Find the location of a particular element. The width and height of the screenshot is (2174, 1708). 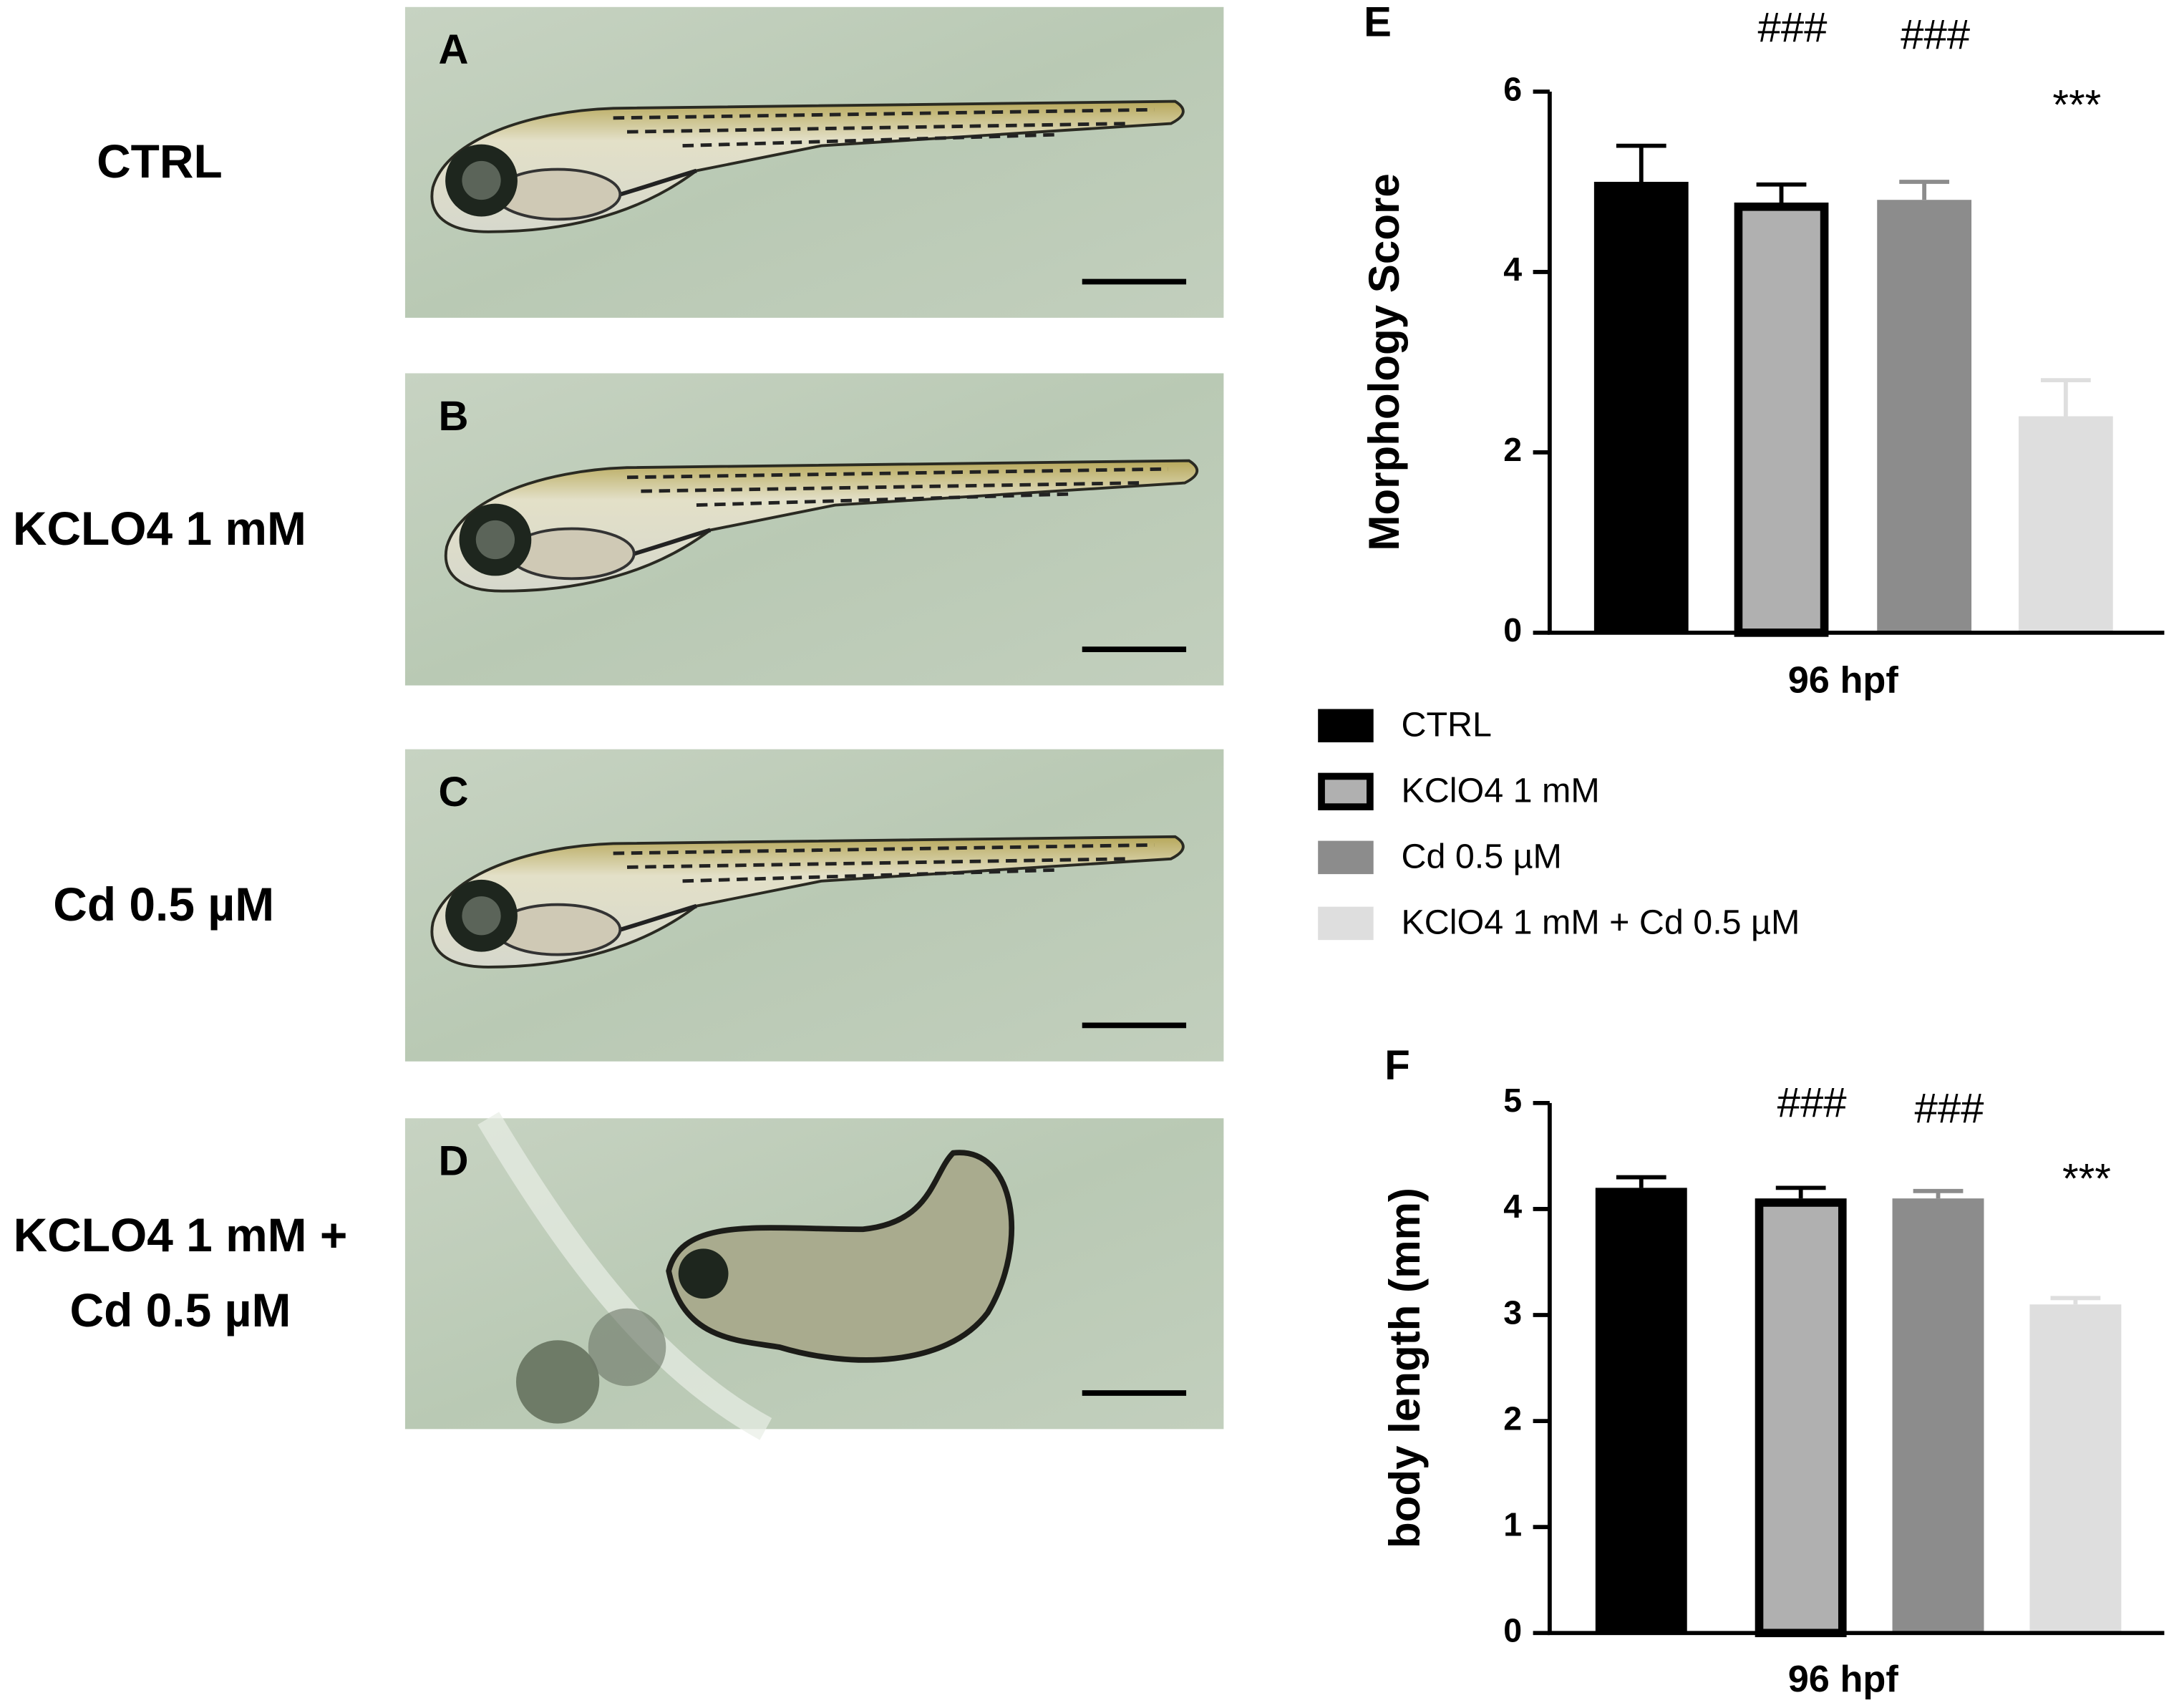

photo: C is located at coordinates (814, 906).